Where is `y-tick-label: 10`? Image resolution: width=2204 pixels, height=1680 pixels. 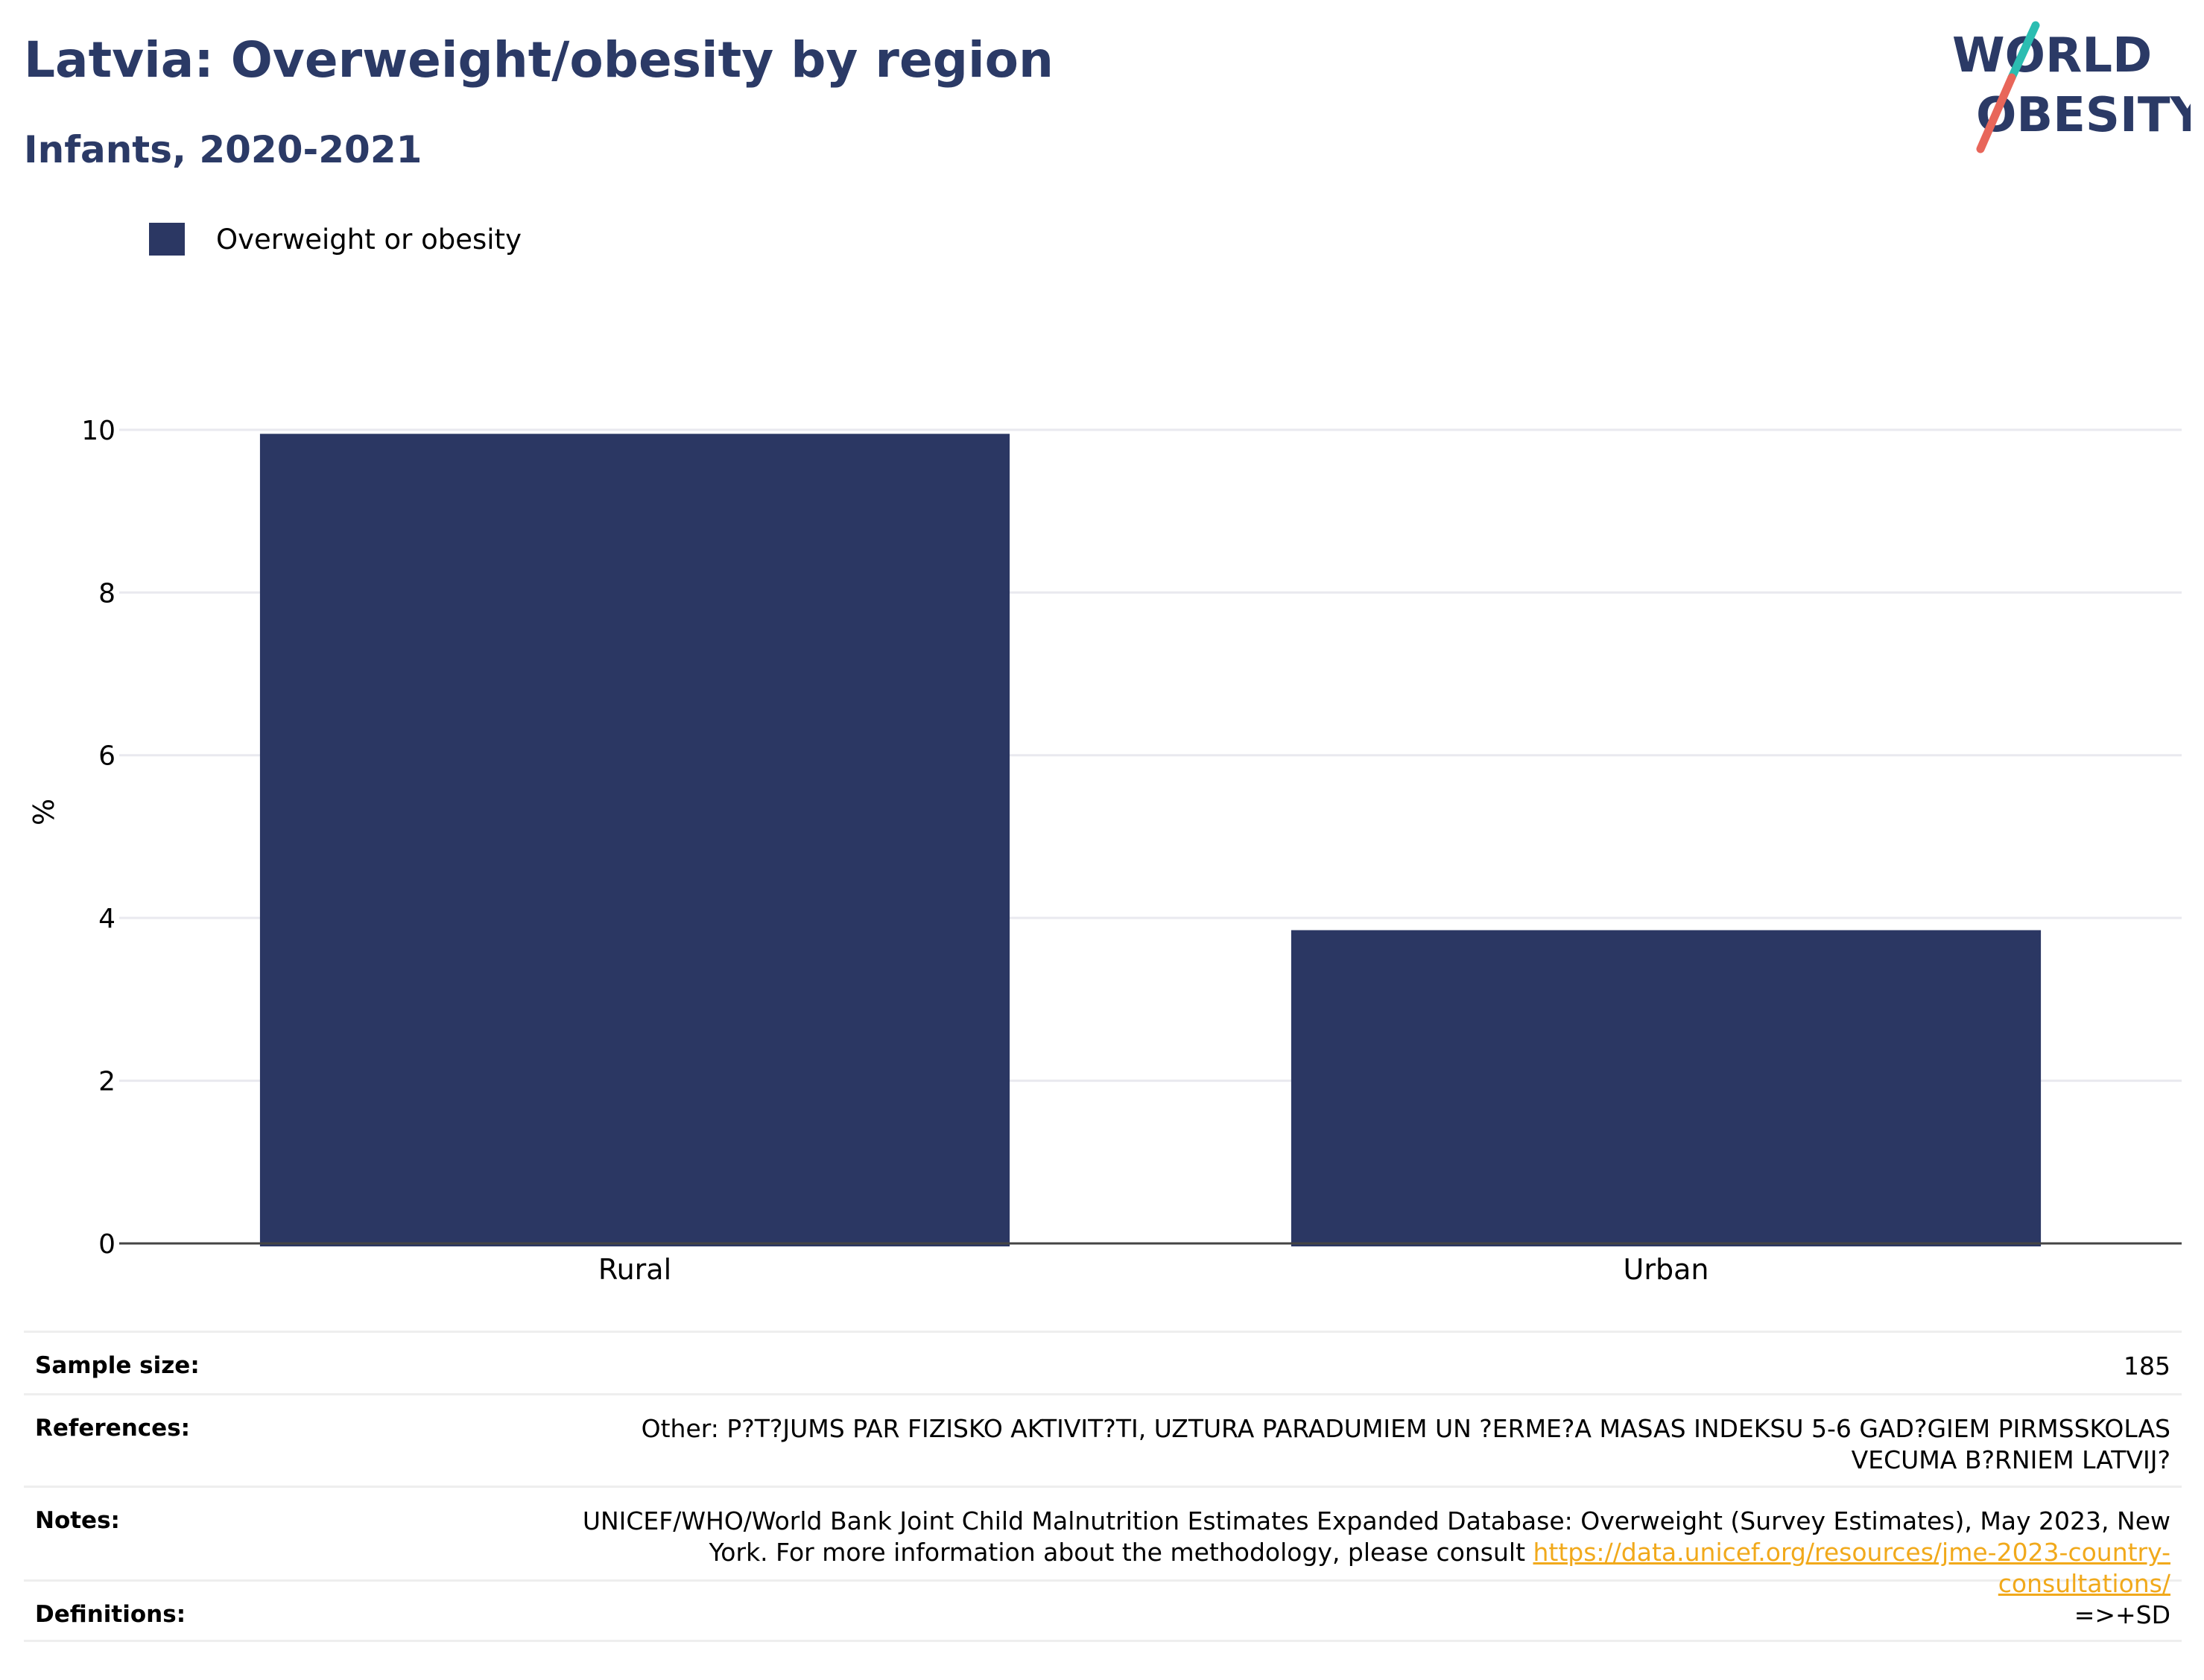 y-tick-label: 10 is located at coordinates (98, 431).